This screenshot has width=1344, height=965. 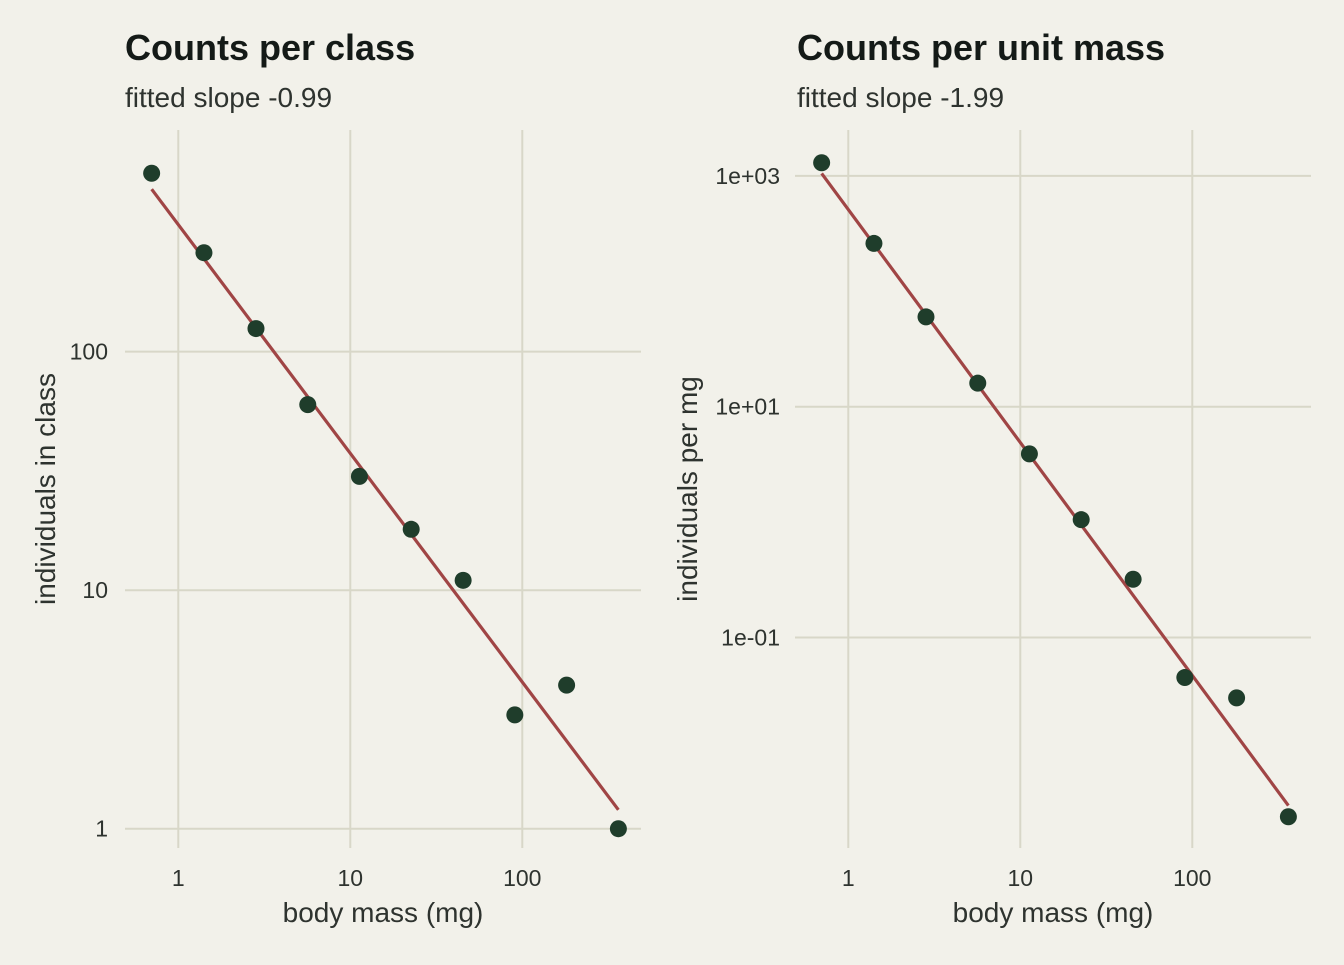 I want to click on y-axis-label: individuals in class, so click(x=45, y=489).